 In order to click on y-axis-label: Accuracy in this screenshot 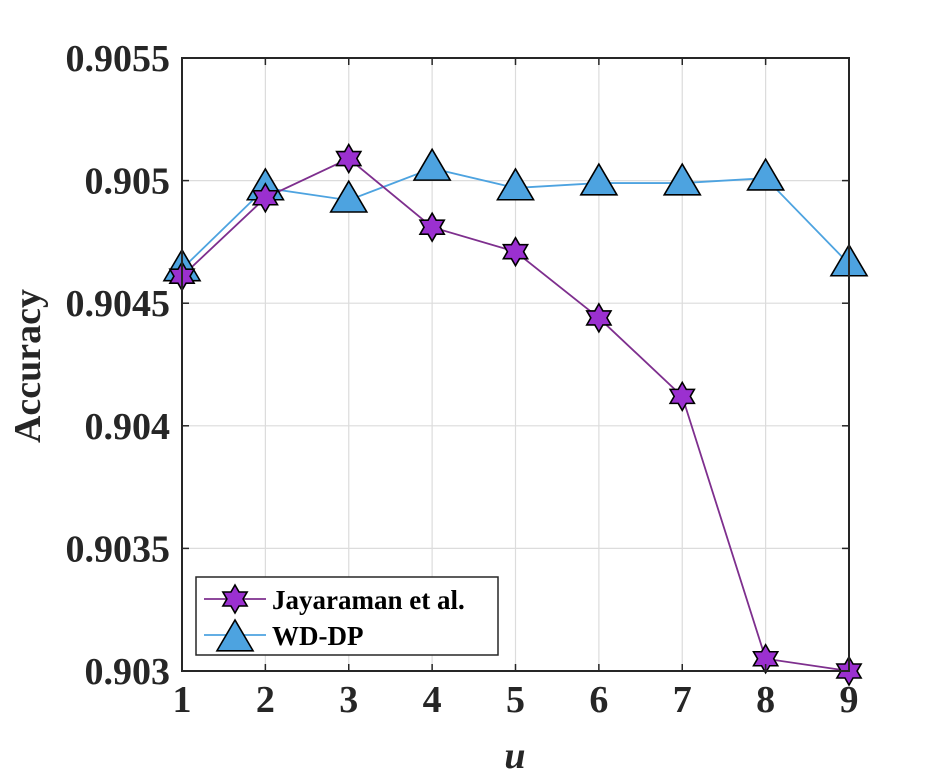, I will do `click(28, 366)`.